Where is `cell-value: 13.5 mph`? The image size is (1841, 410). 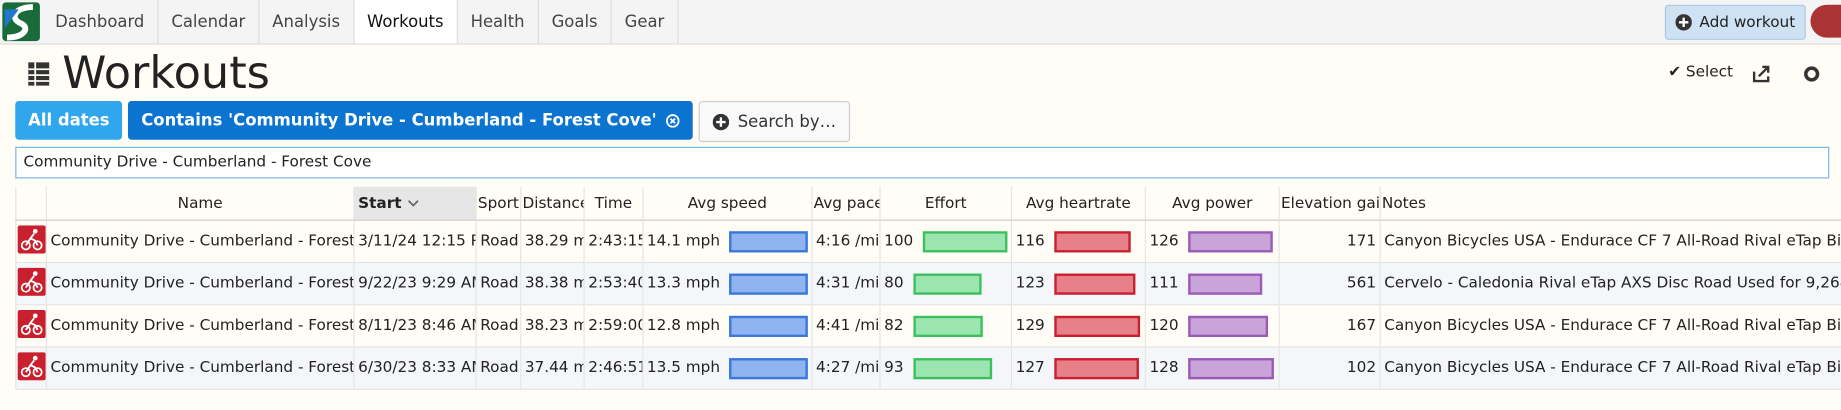 cell-value: 13.5 mph is located at coordinates (683, 368).